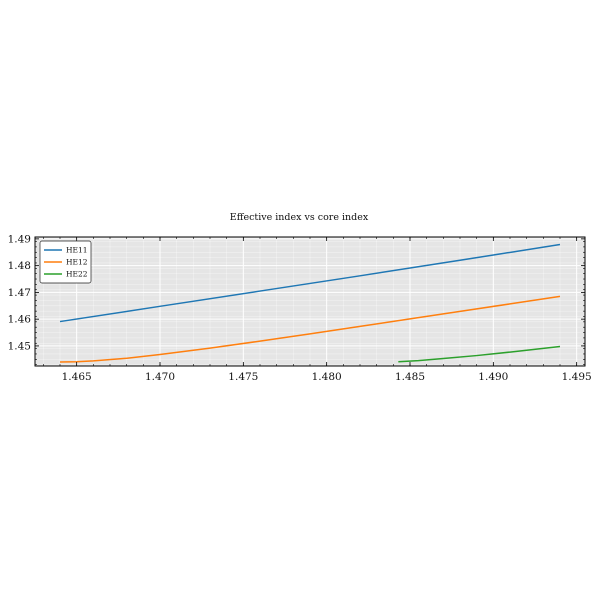  What do you see at coordinates (77, 262) in the screenshot?
I see `legend-label-he12: HE12` at bounding box center [77, 262].